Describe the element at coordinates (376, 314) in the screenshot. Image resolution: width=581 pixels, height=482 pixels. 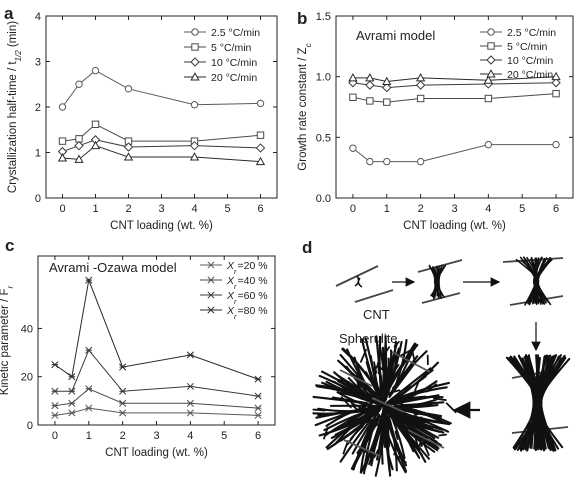
I see `cnt-label: CNT` at that location.